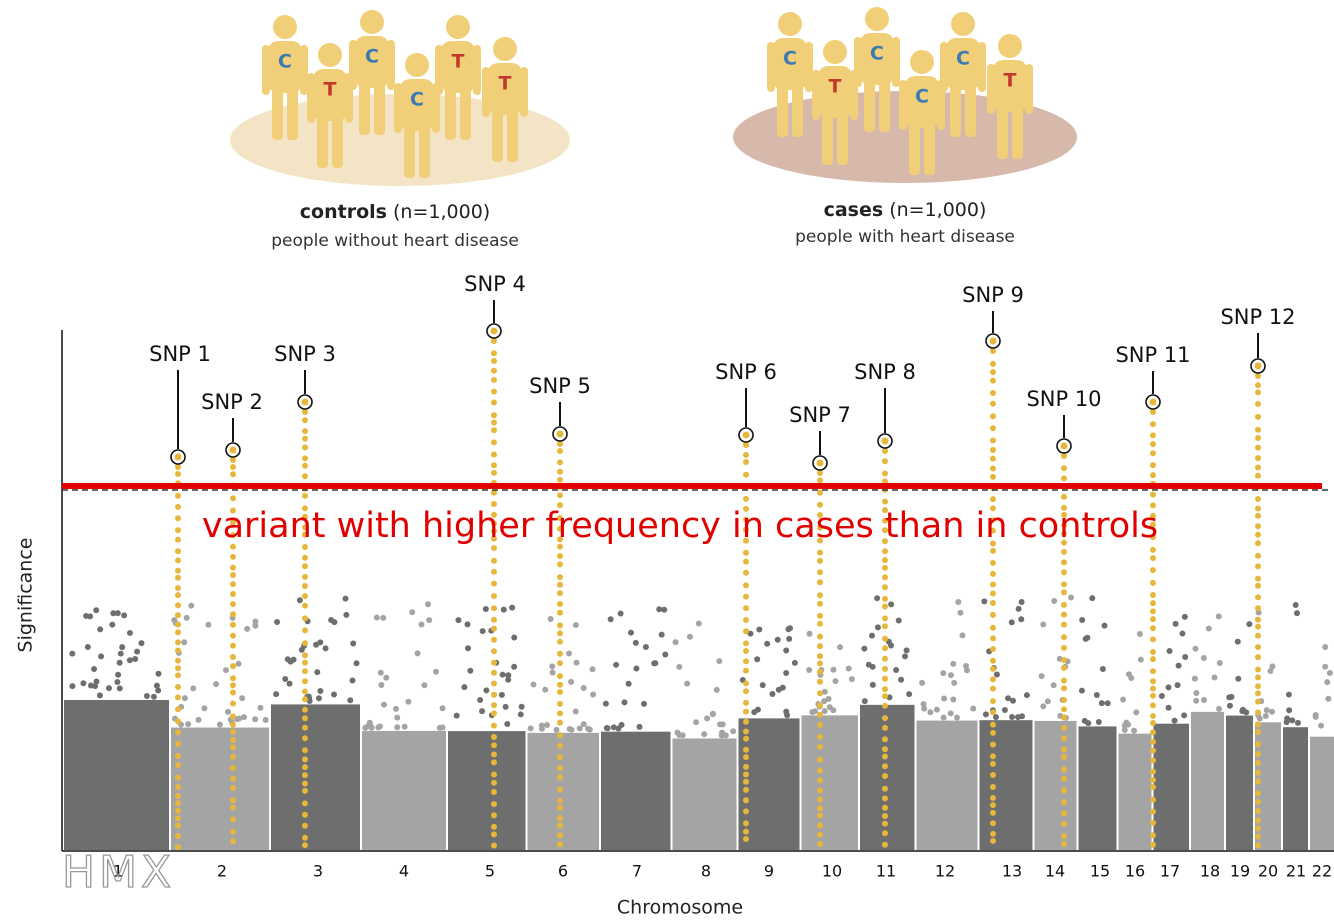  Describe the element at coordinates (1063, 399) in the screenshot. I see `snp-label: SNP 10` at that location.